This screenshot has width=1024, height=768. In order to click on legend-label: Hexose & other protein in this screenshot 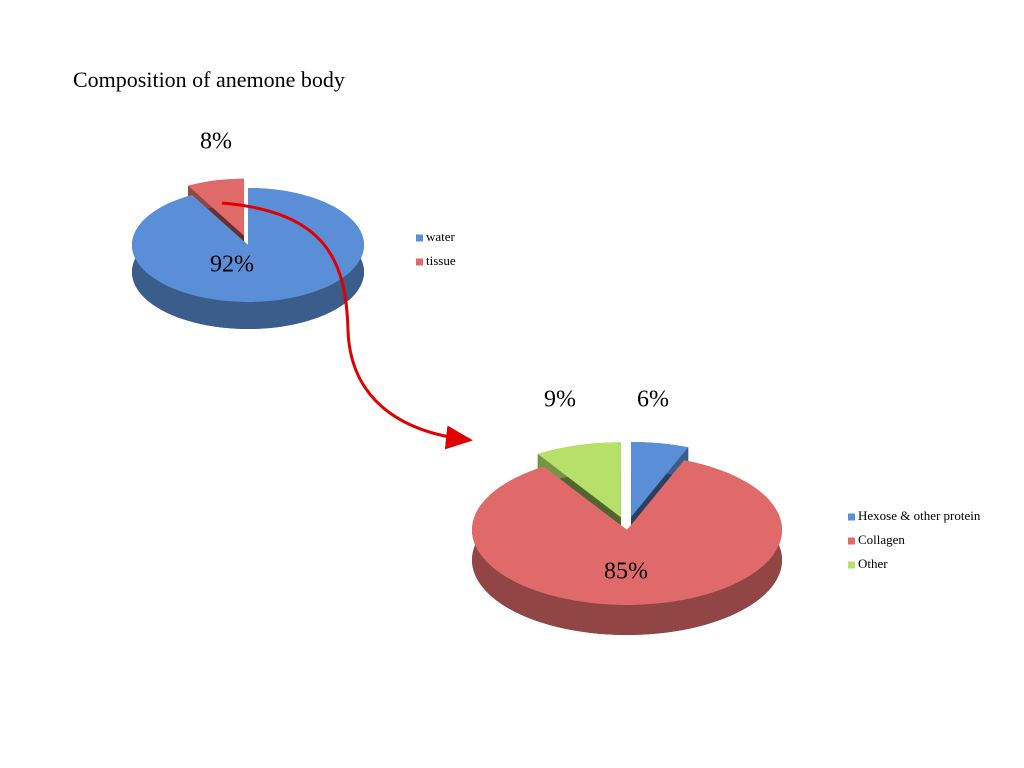, I will do `click(919, 515)`.